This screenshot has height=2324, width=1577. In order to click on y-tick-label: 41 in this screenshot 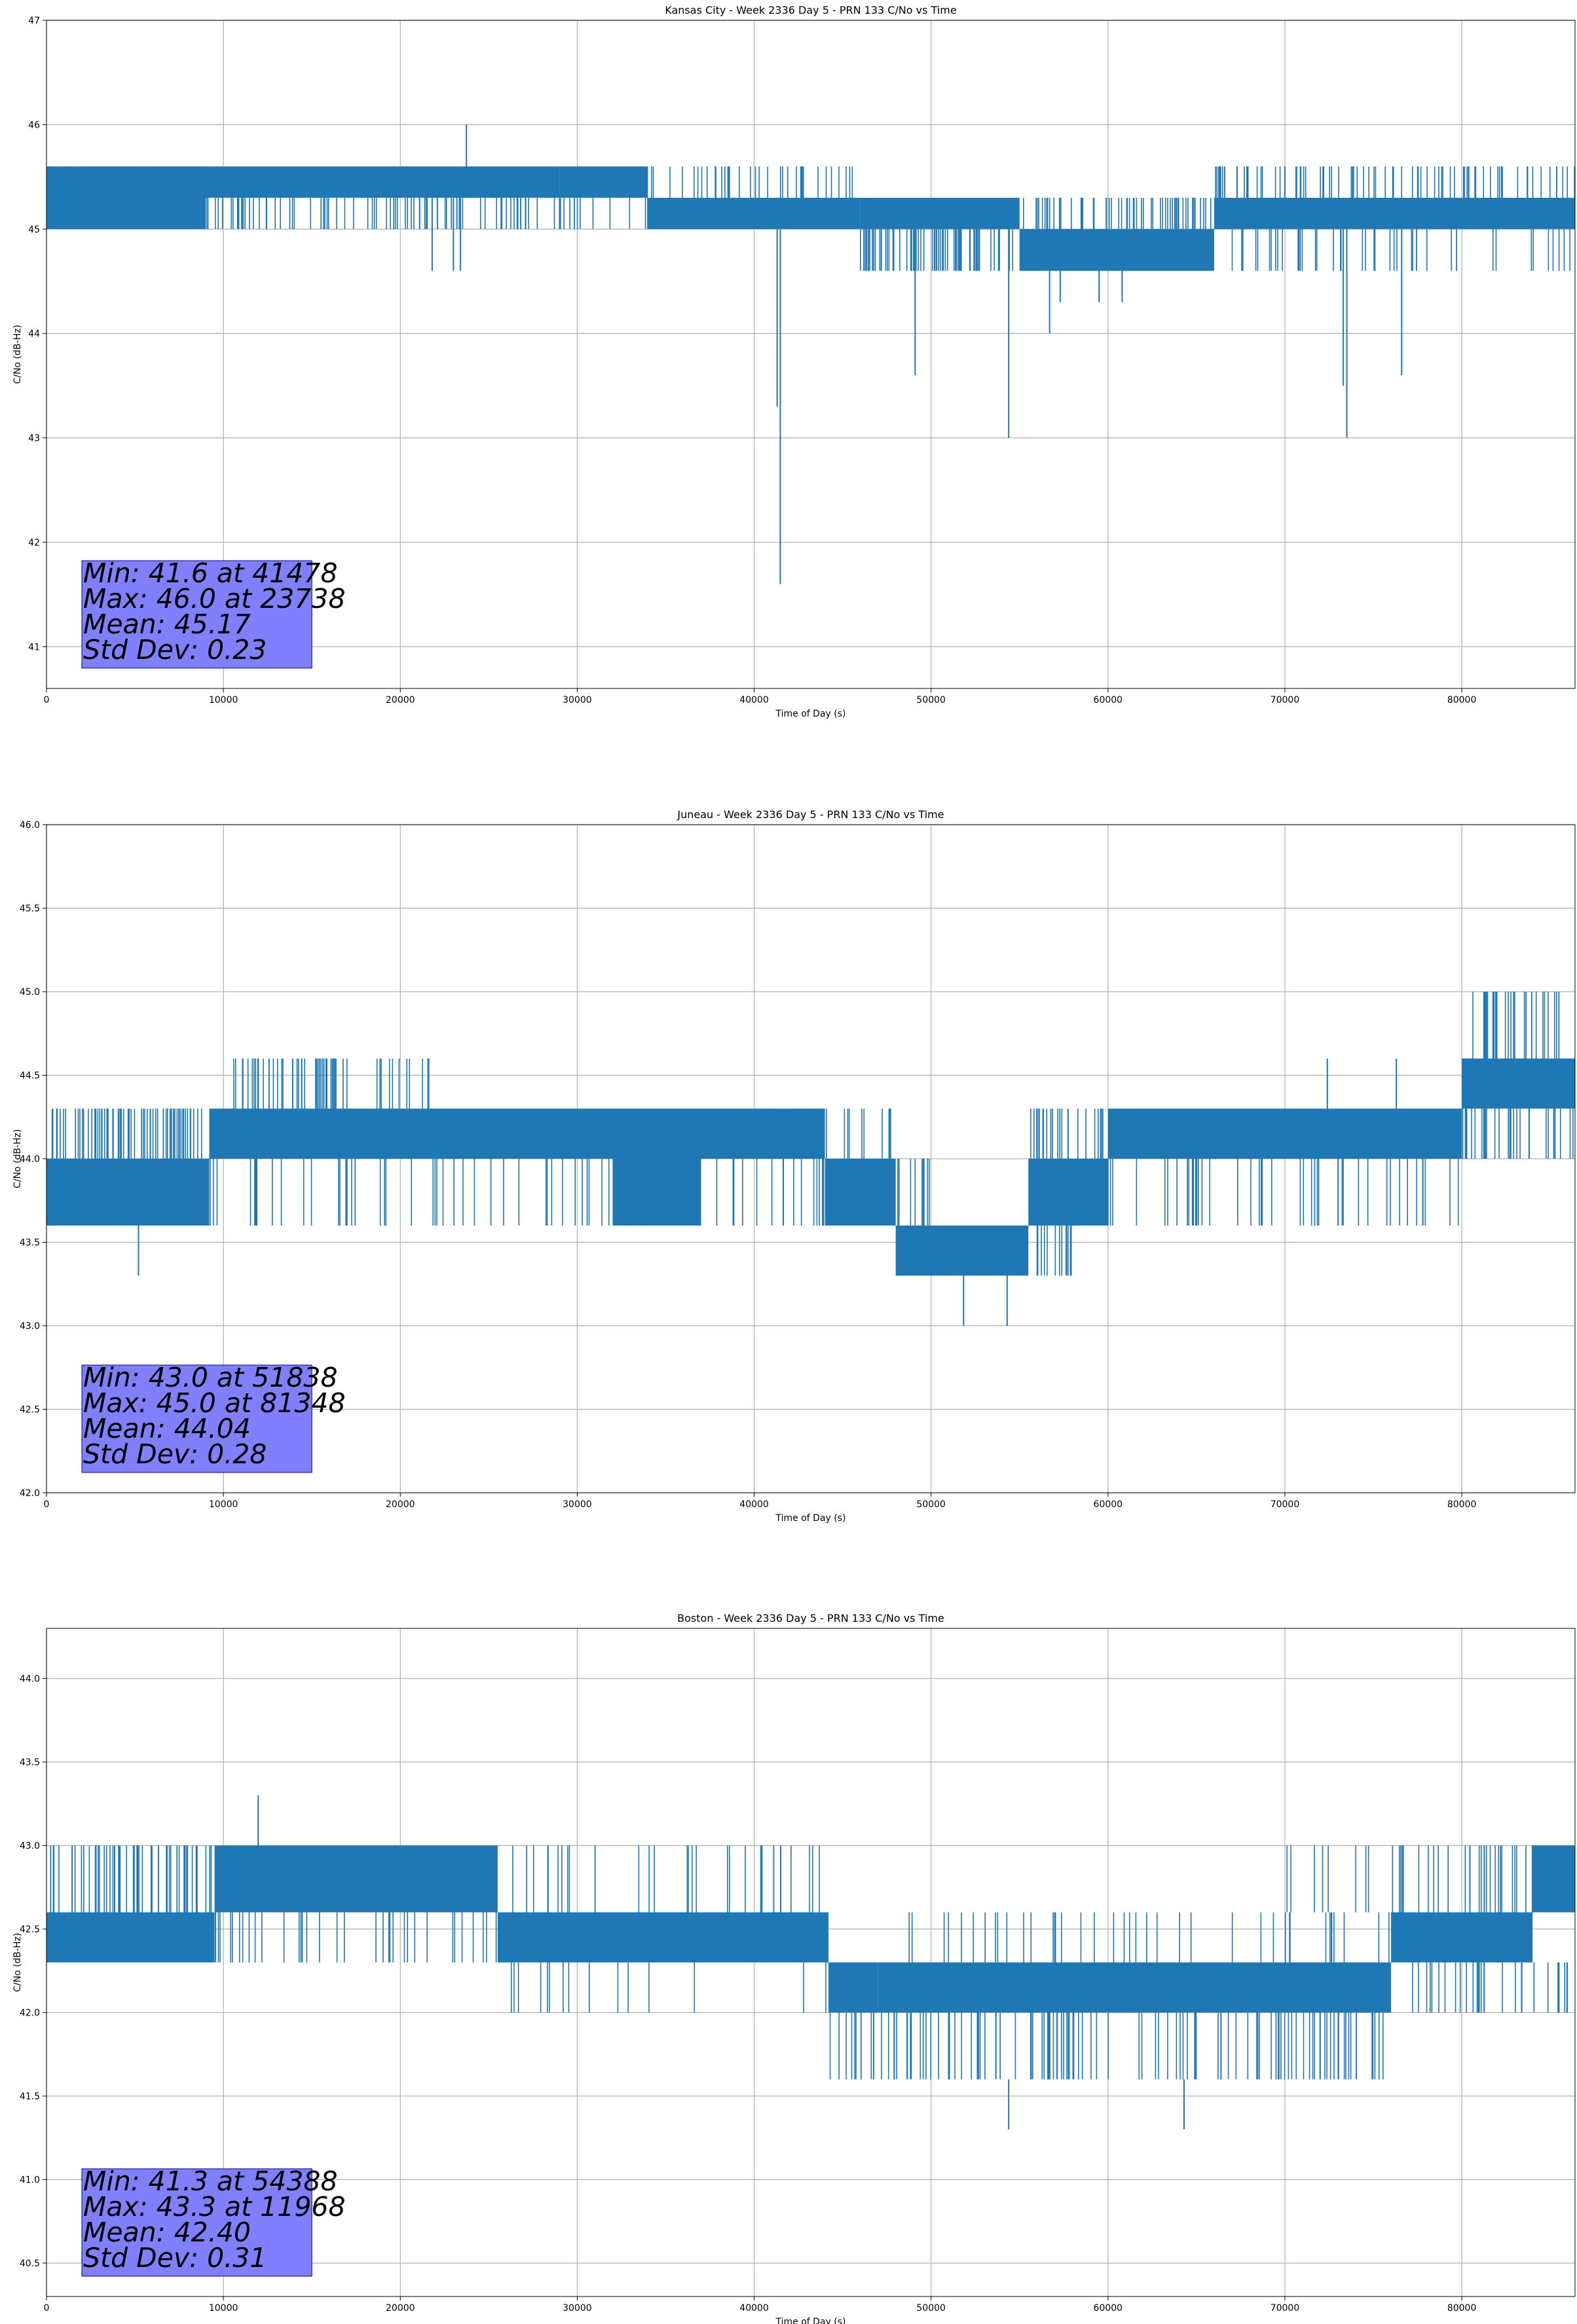, I will do `click(34, 647)`.